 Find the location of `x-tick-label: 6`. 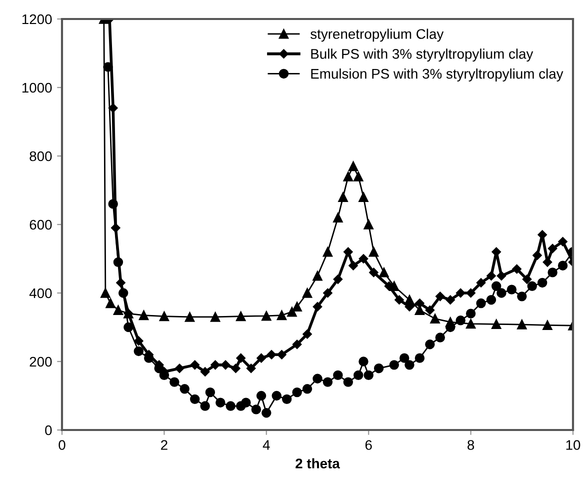

x-tick-label: 6 is located at coordinates (368, 445).